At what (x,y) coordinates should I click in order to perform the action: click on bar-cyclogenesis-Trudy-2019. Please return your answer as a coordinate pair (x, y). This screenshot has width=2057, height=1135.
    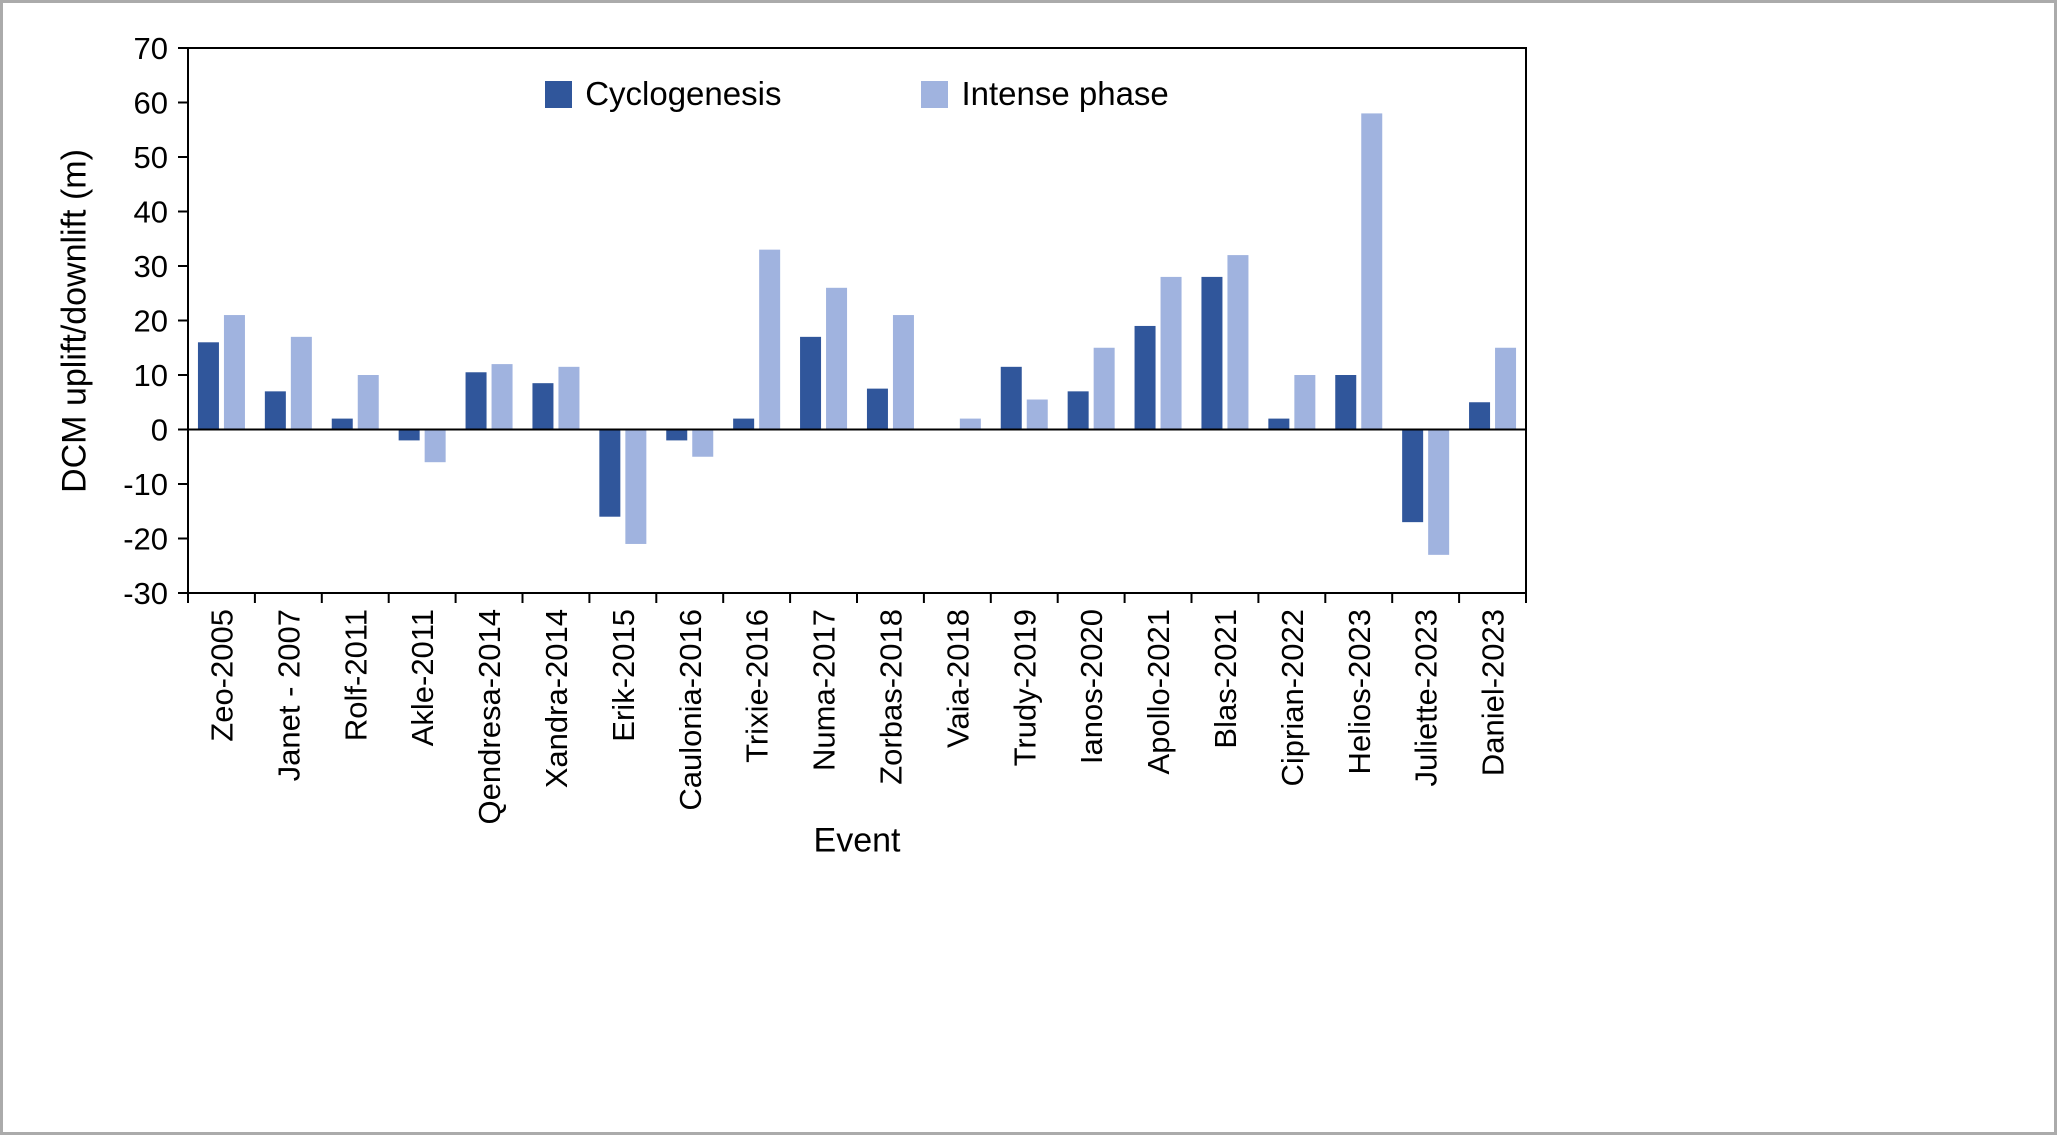
    Looking at the image, I should click on (1011, 398).